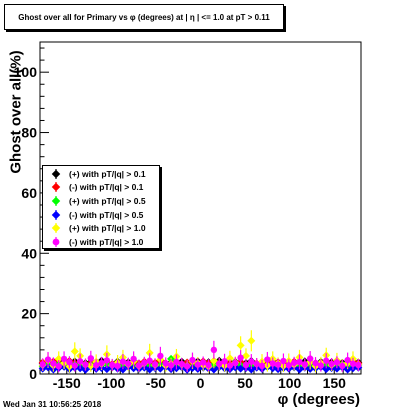  I want to click on legend-label: (-) with pT/|q| > 1.0, so click(106, 241).